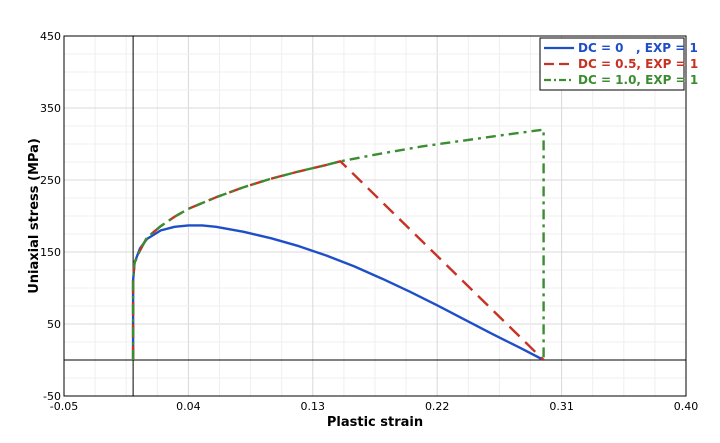 Image resolution: width=720 pixels, height=443 pixels. I want to click on legend-label-3: DC = 1.0, EXP = 1, so click(638, 80).